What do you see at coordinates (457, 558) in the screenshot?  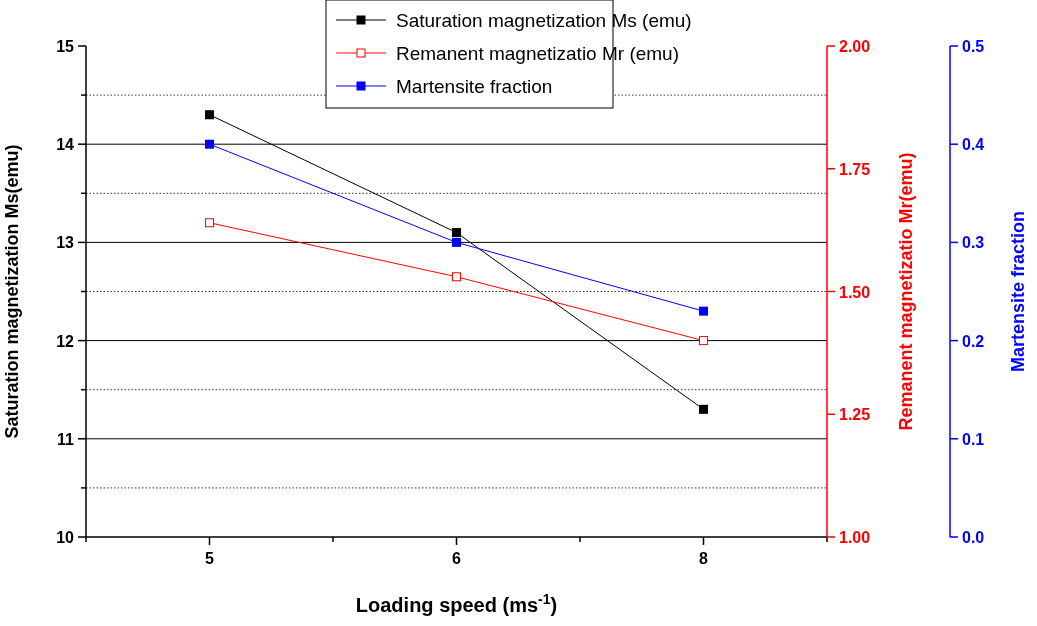 I see `x-tick-label: 6` at bounding box center [457, 558].